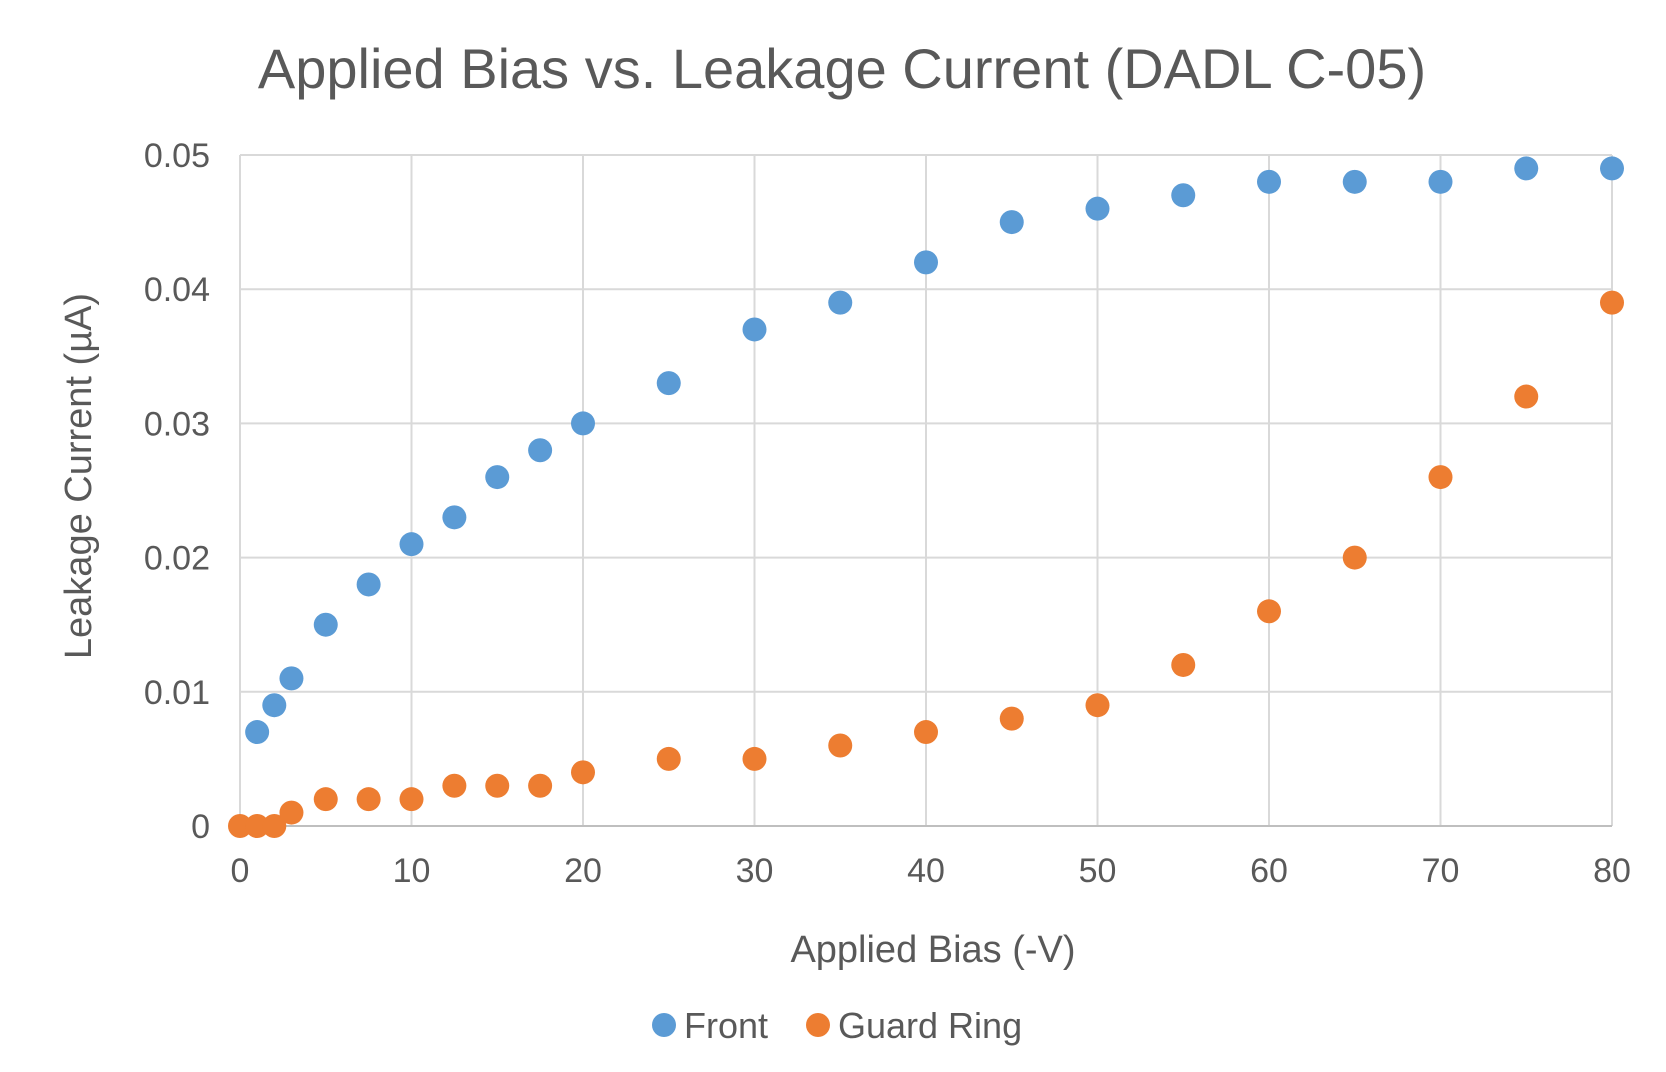 This screenshot has width=1666, height=1072. Describe the element at coordinates (412, 871) in the screenshot. I see `x-tick-label: 10` at that location.